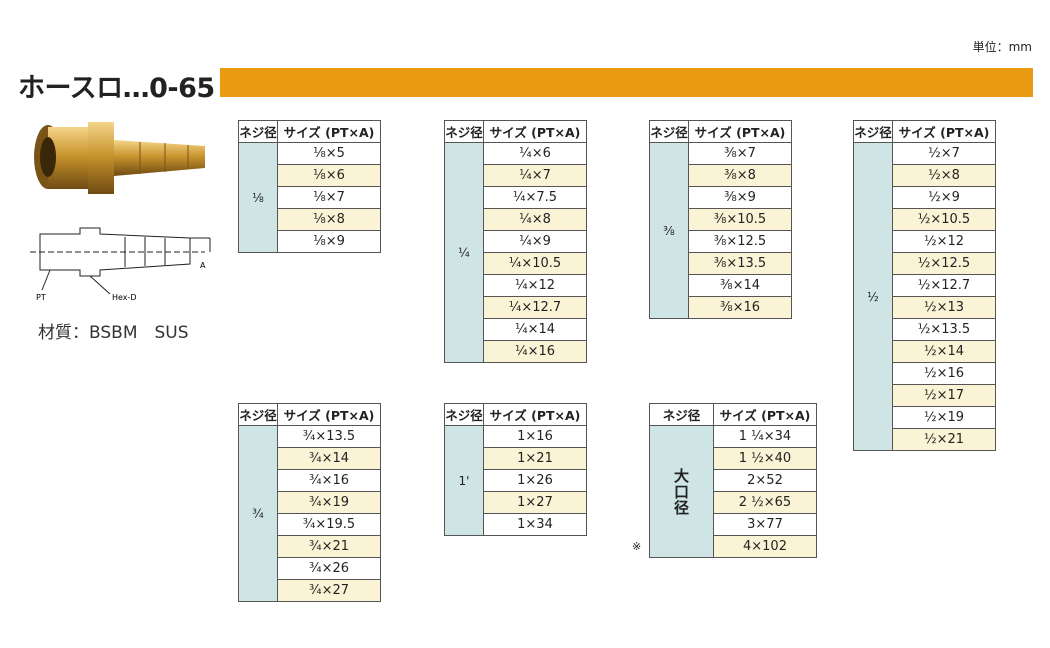  Describe the element at coordinates (329, 480) in the screenshot. I see `size-cell: ¾×16` at that location.